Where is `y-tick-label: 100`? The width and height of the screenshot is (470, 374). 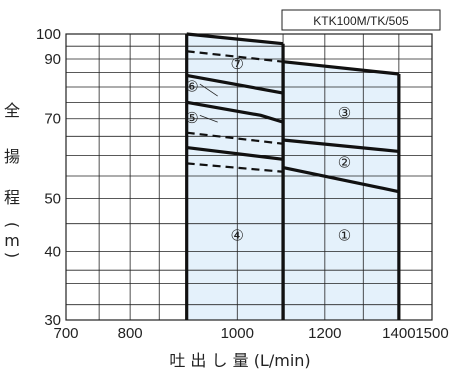 y-tick-label: 100 is located at coordinates (48, 34).